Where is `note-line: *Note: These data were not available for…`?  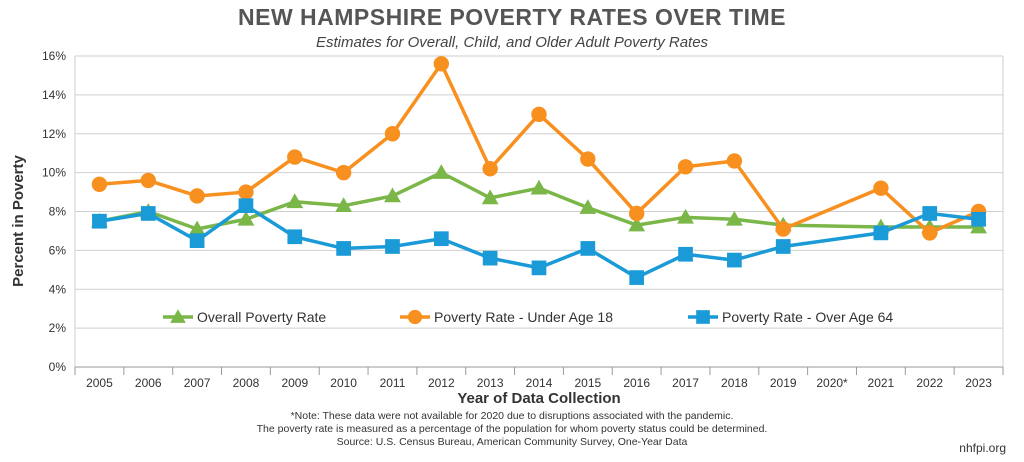 note-line: *Note: These data were not available for… is located at coordinates (512, 416).